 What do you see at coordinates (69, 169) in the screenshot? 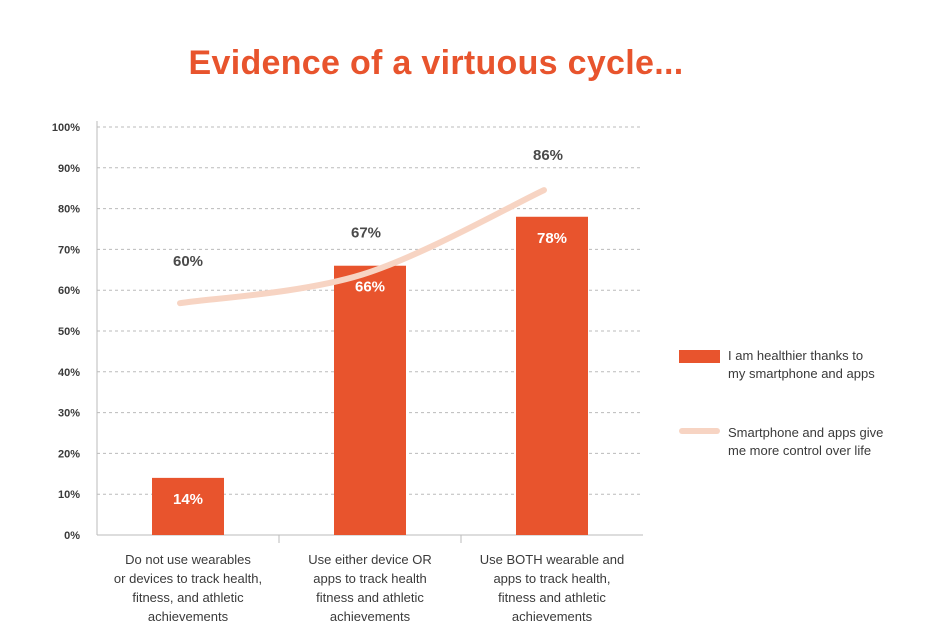
I see `y-tick-label: 90%` at bounding box center [69, 169].